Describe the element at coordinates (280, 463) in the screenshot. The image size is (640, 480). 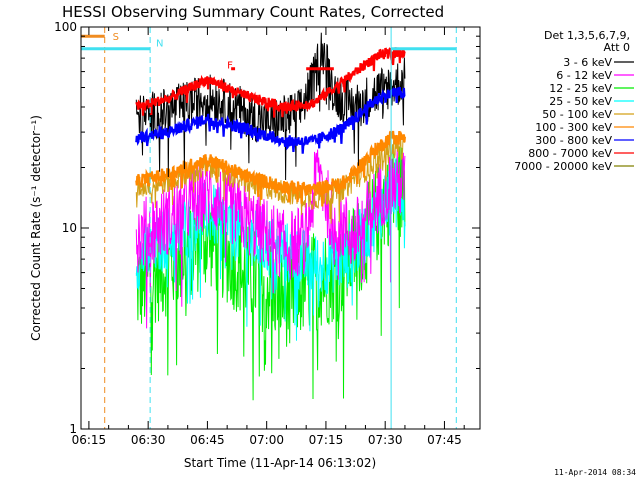
I see `x-axis-label: Start Time (11-Apr-14 06:13:02)` at that location.